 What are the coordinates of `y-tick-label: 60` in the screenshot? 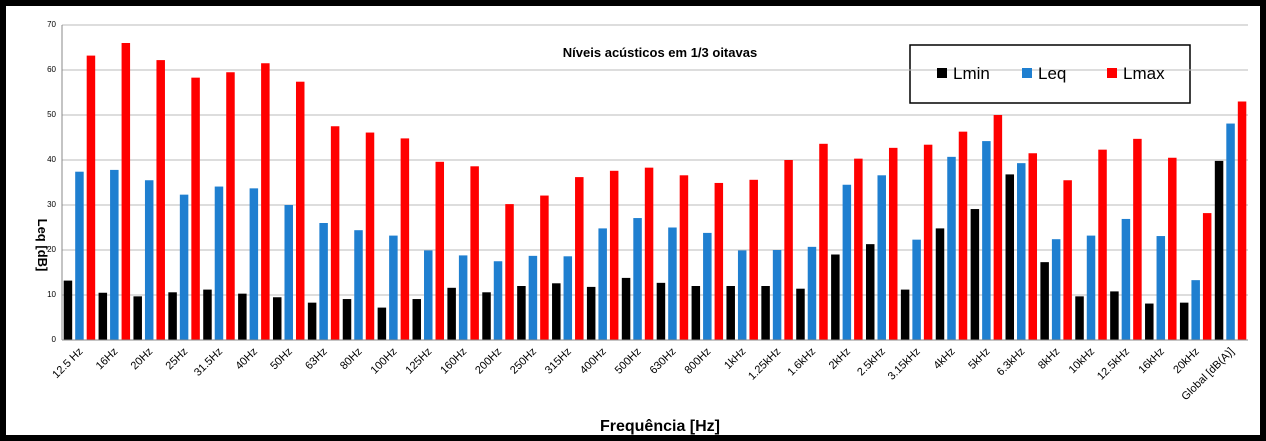 It's located at (51, 69).